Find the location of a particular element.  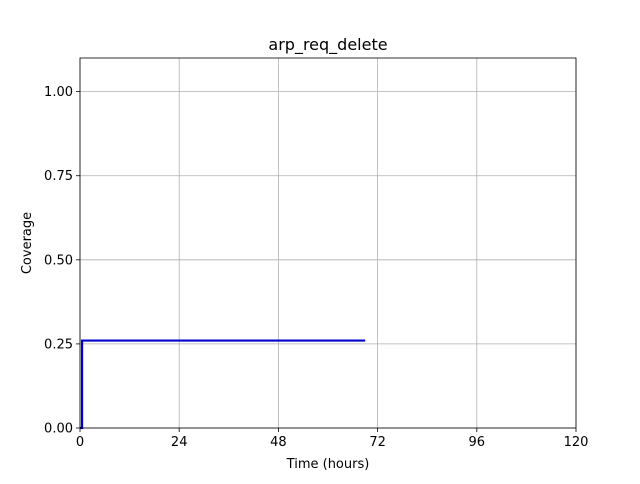

series-layer is located at coordinates (223, 384).